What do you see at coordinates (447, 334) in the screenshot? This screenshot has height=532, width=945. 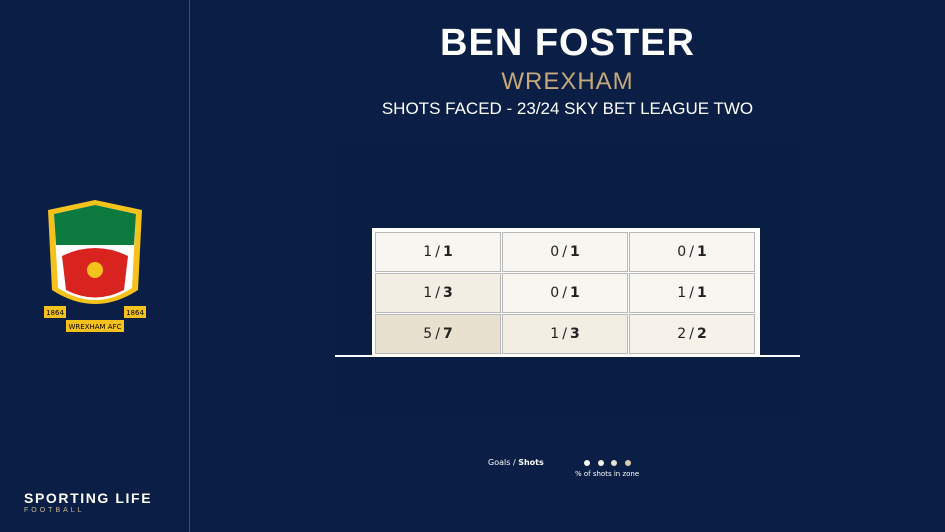 I see `shots: 7` at bounding box center [447, 334].